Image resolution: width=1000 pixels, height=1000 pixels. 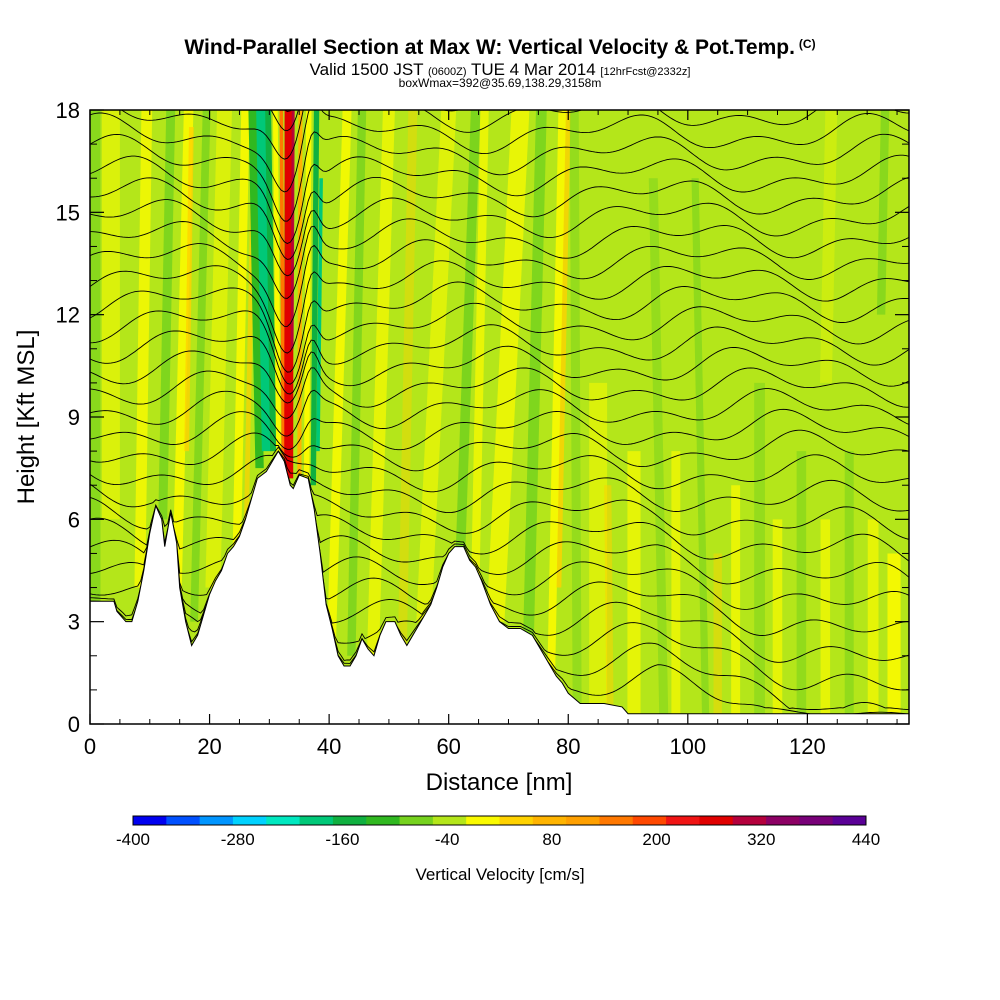 What do you see at coordinates (761, 839) in the screenshot?
I see `colorbar-tick-label: 320` at bounding box center [761, 839].